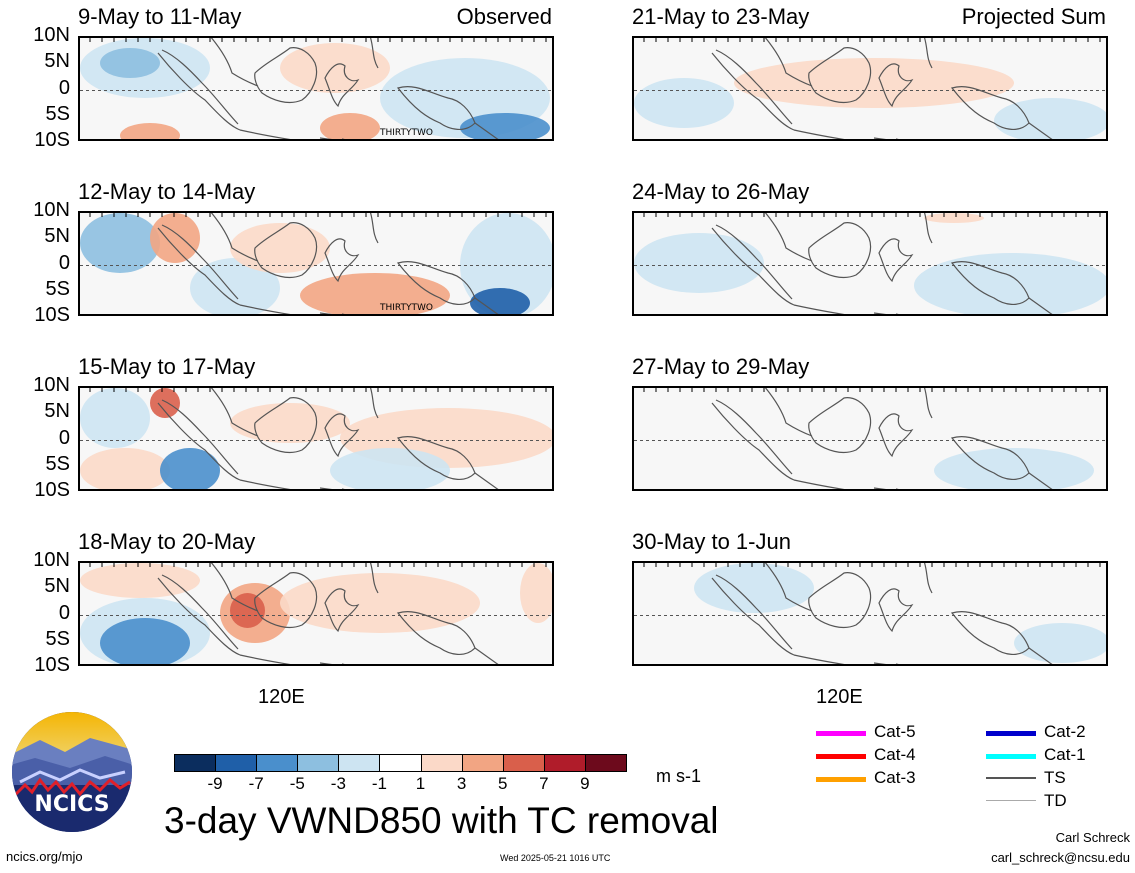 The image size is (1135, 873). I want to click on footer-email: carl_schreck@ncsu.edu, so click(1060, 857).